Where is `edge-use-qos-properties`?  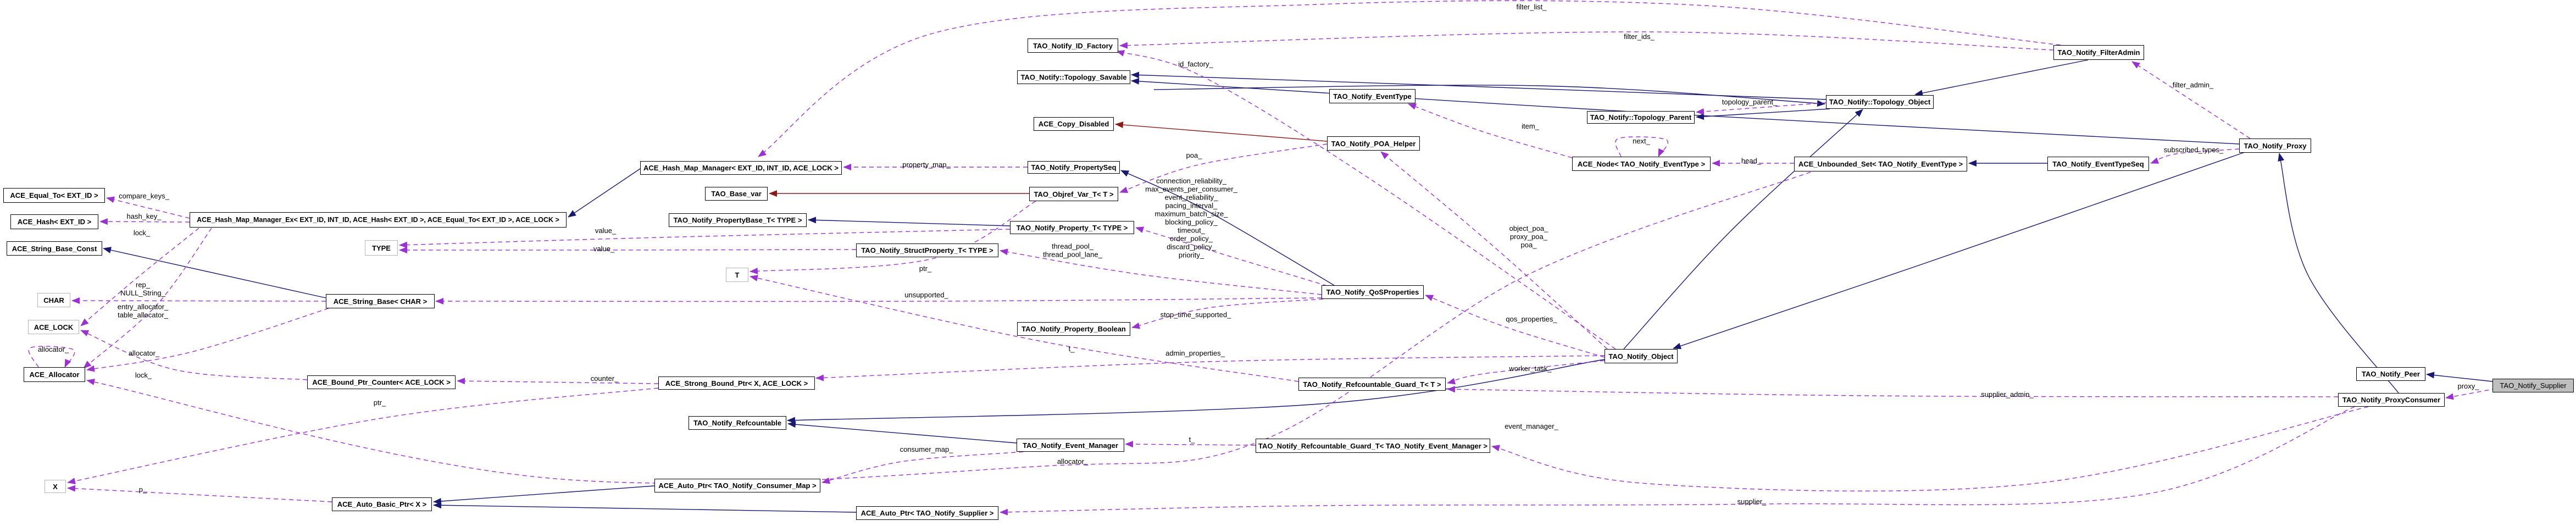
edge-use-qos-properties is located at coordinates (1515, 326).